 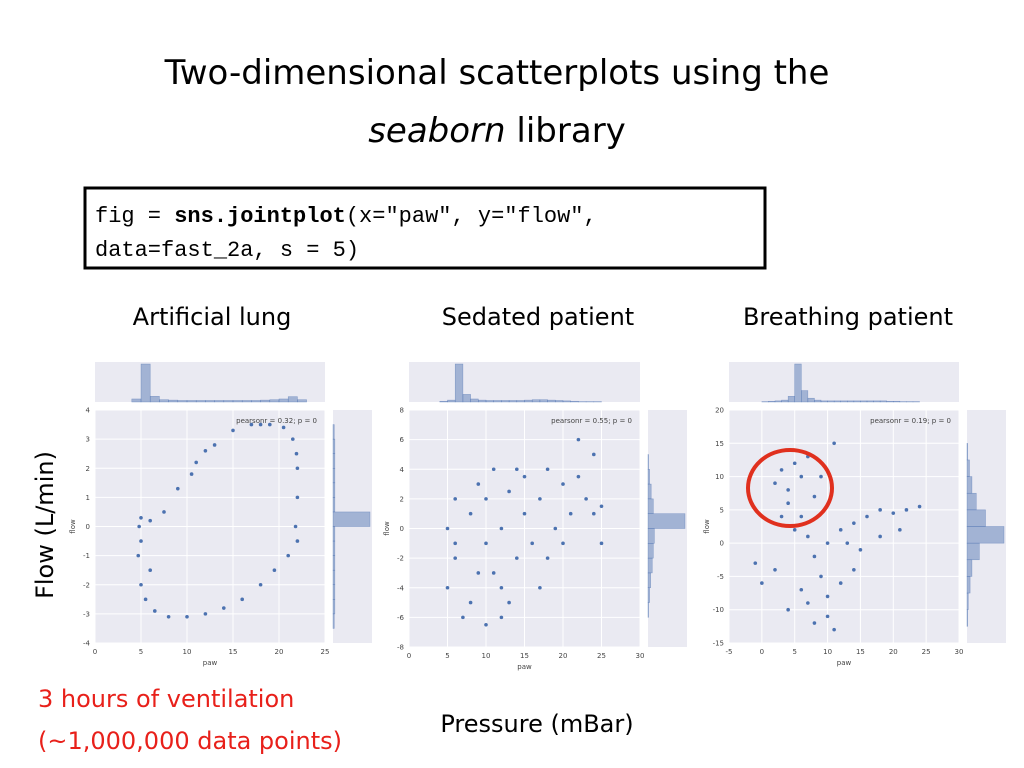 What do you see at coordinates (720, 577) in the screenshot?
I see `y-tick-label: -5` at bounding box center [720, 577].